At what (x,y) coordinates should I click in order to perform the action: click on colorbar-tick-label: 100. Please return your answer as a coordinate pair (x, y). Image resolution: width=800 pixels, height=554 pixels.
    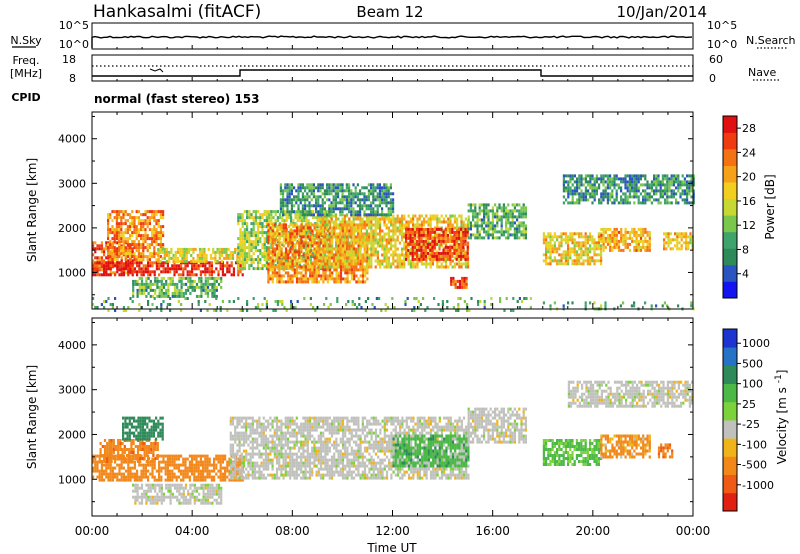
    Looking at the image, I should click on (752, 384).